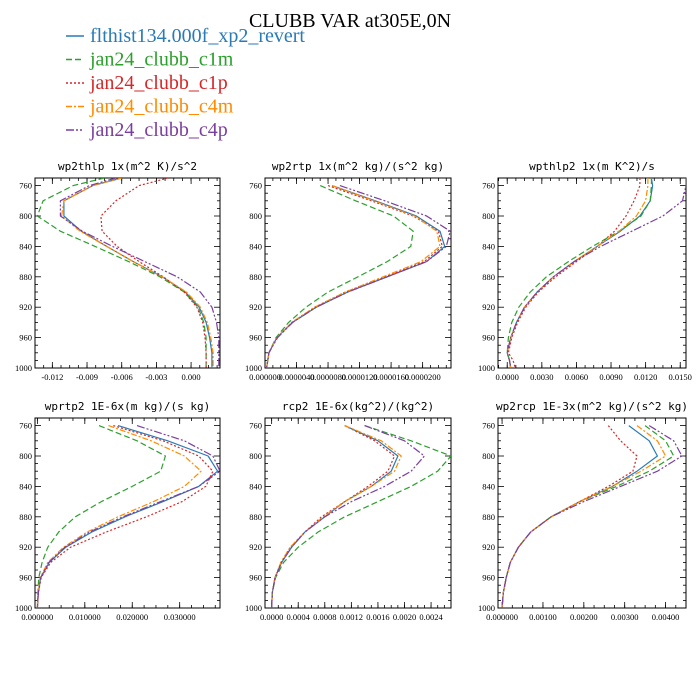 The height and width of the screenshot is (700, 700). I want to click on legend-label: jan24_clubb_c4p, so click(158, 130).